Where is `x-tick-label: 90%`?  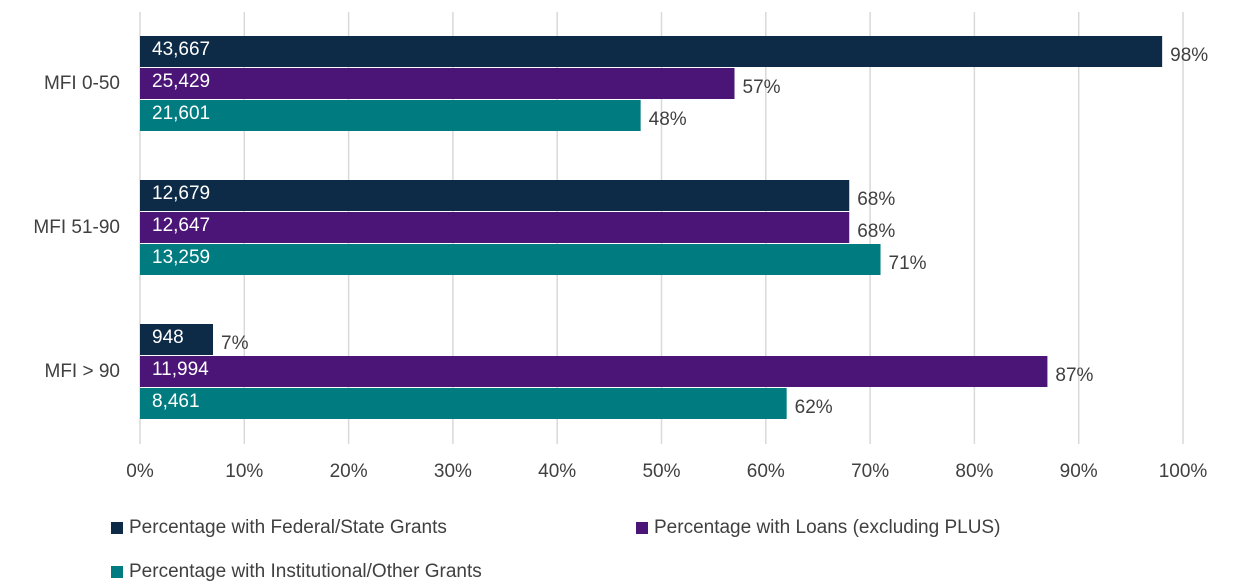 x-tick-label: 90% is located at coordinates (1079, 471).